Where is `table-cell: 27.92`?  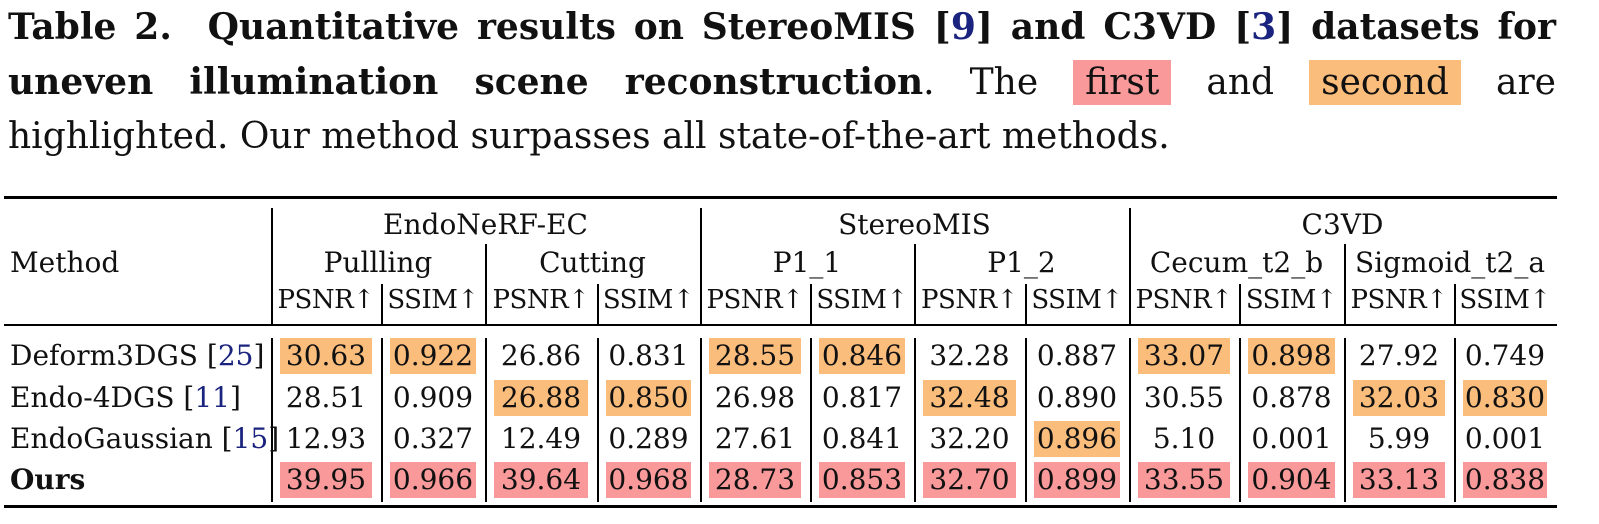
table-cell: 27.92 is located at coordinates (1399, 355).